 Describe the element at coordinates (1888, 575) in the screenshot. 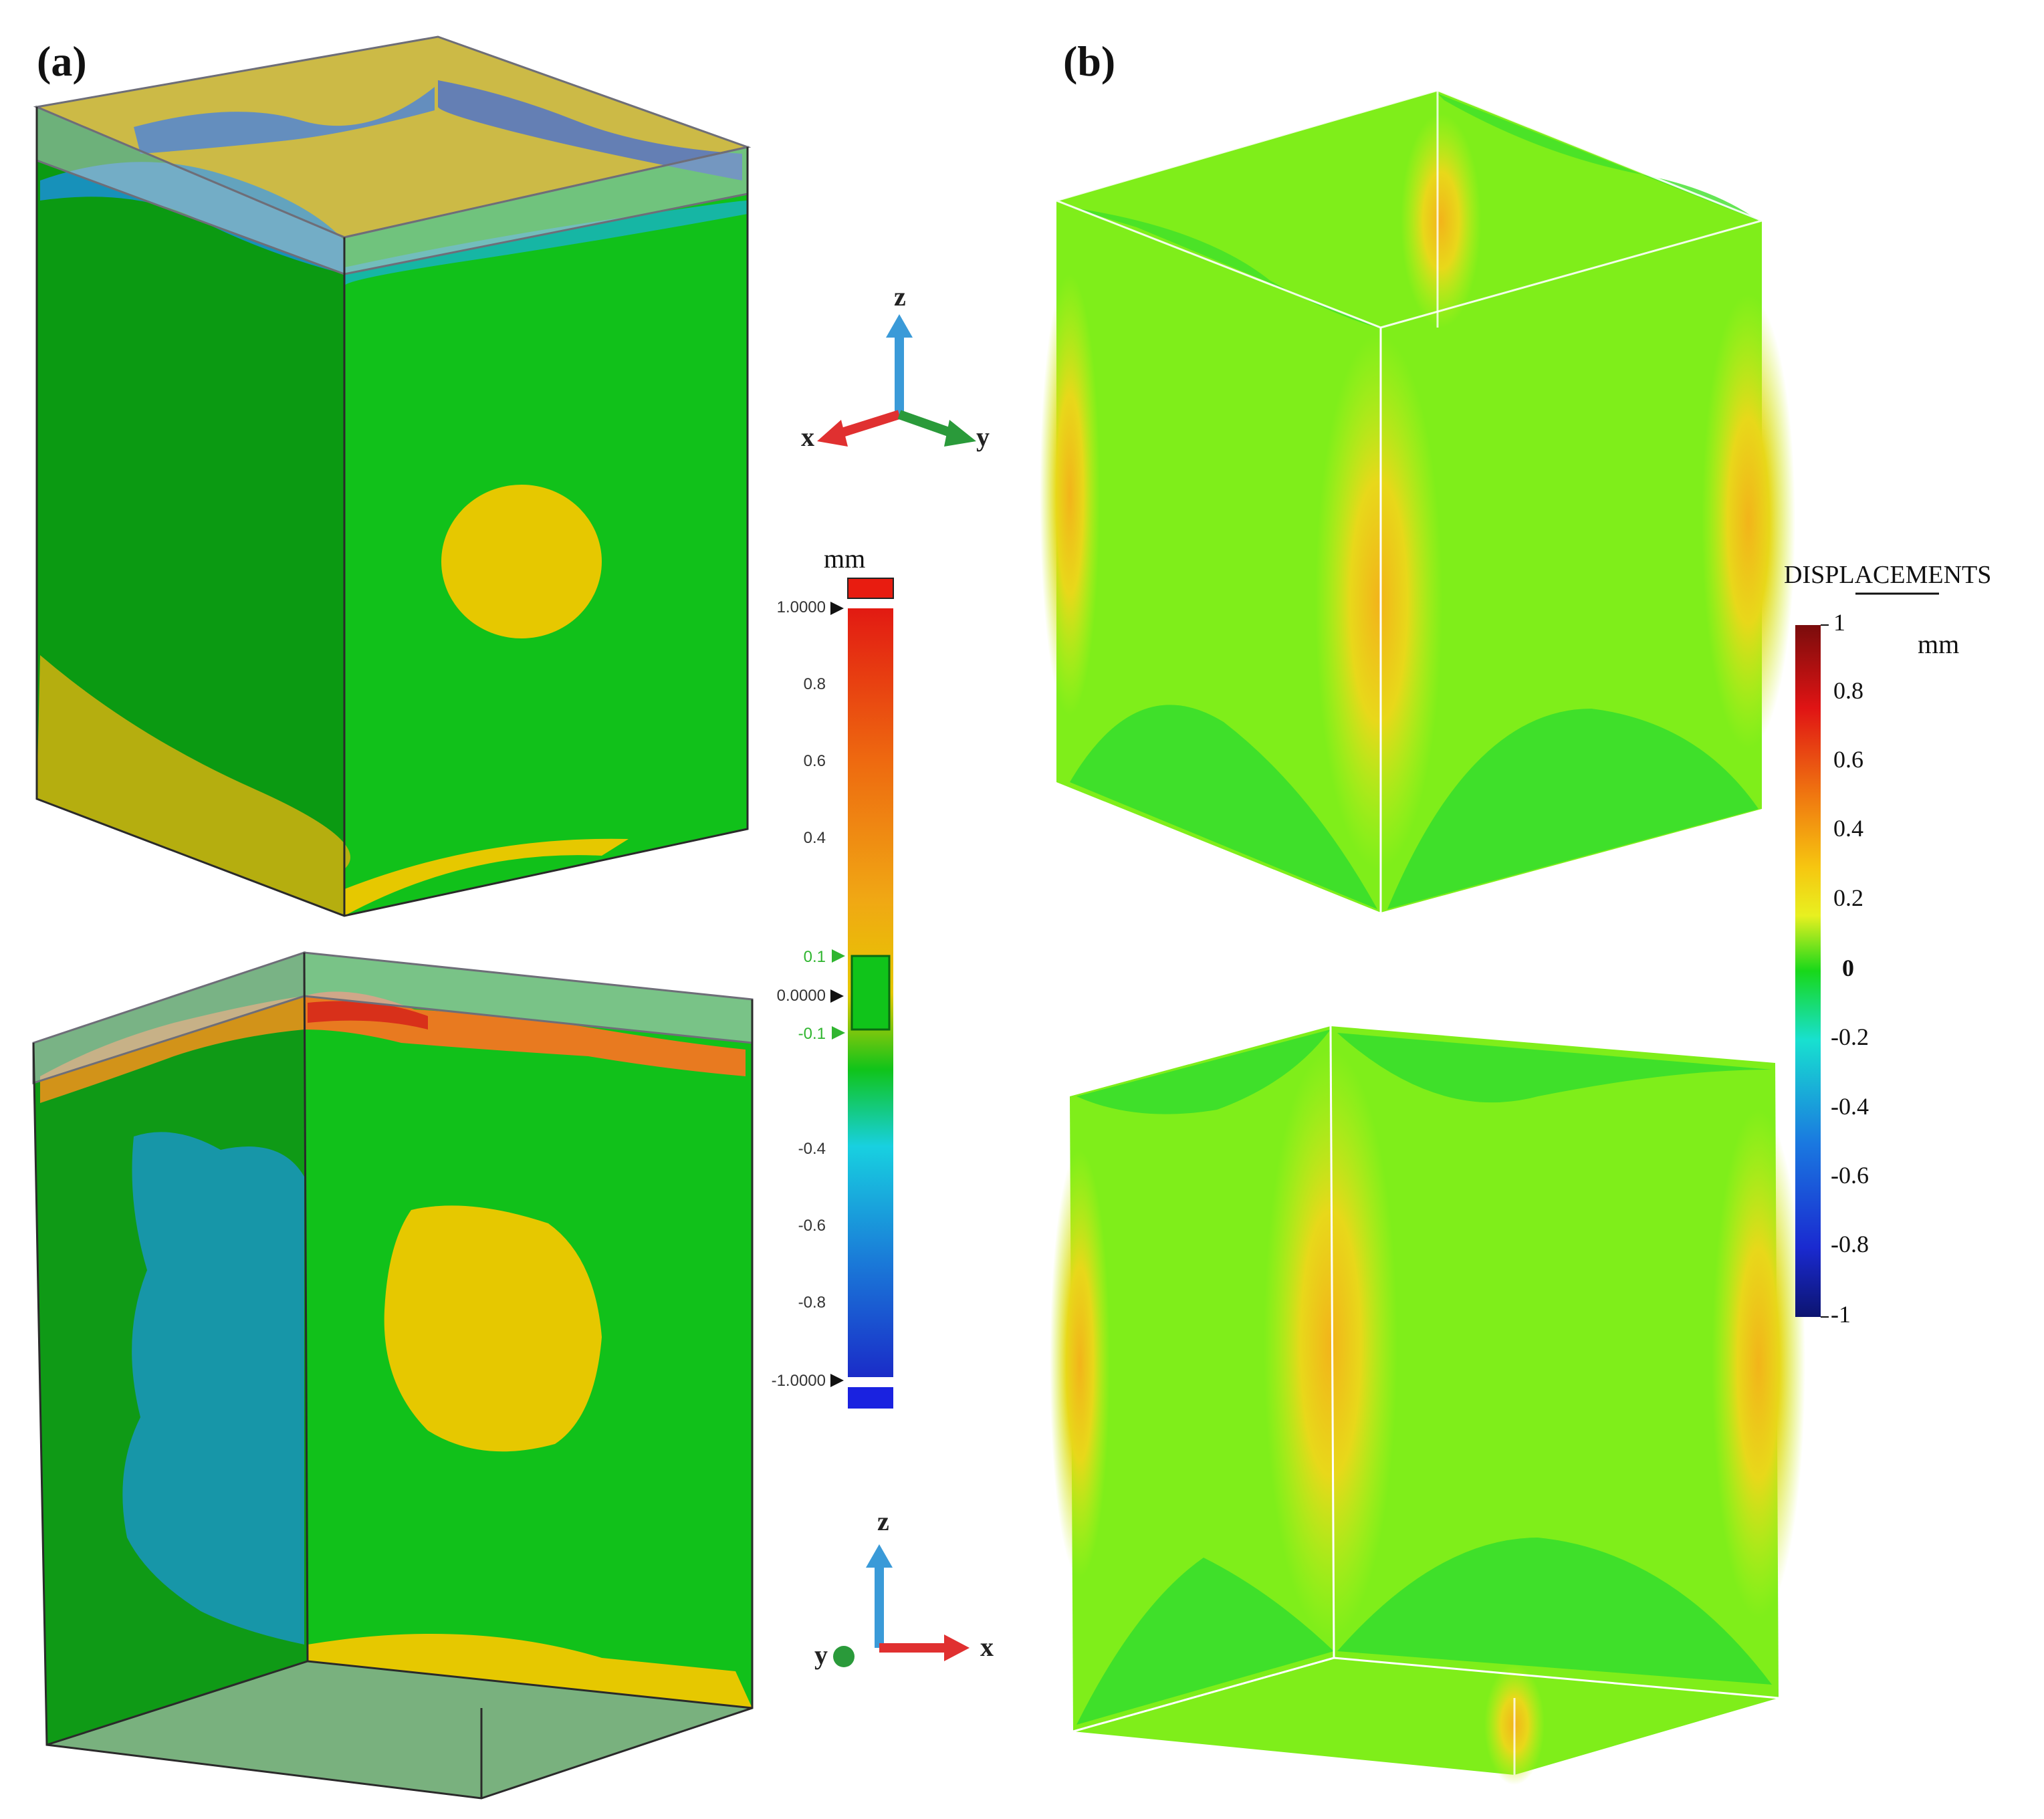

I see `colorbar-b-title: DISPLACEMENTS` at that location.